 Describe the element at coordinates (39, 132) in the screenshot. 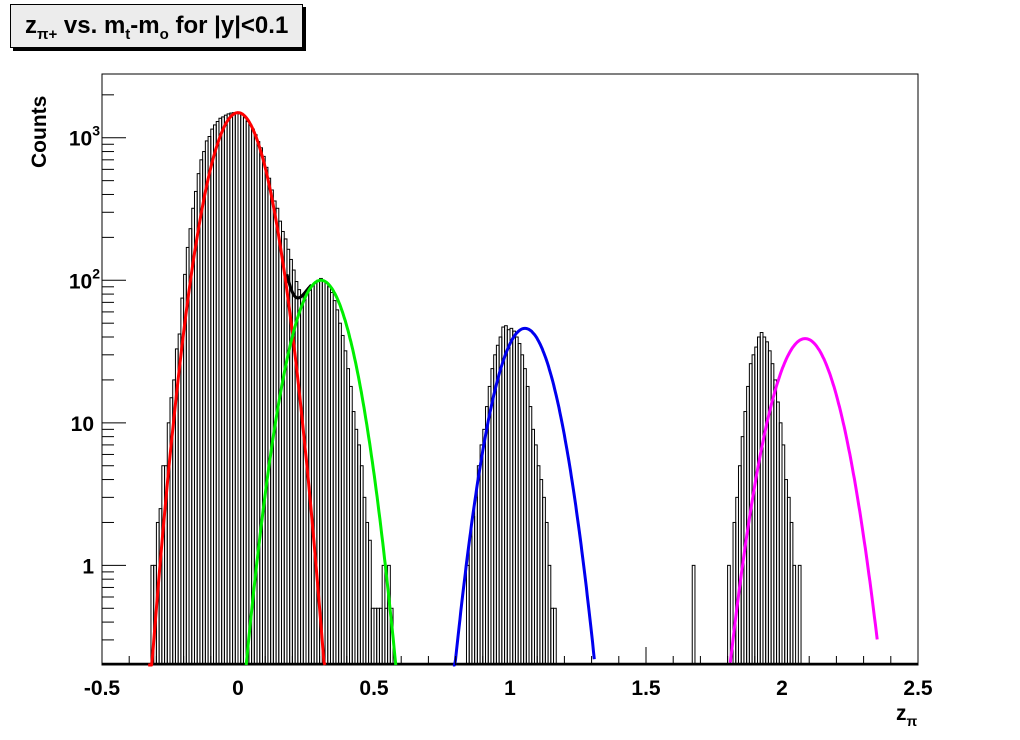

I see `y-axis-title: Counts` at that location.